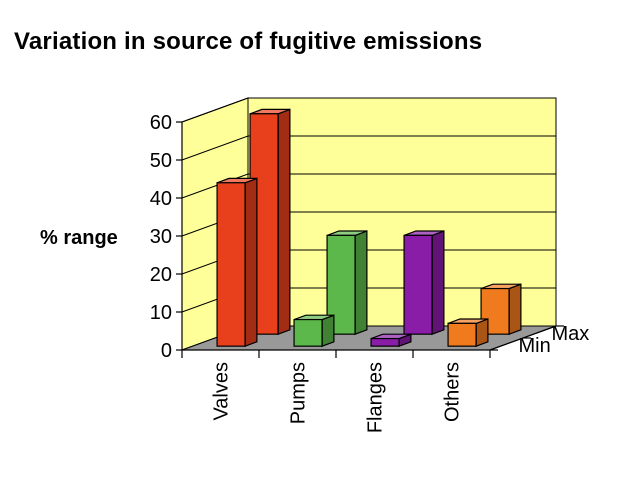 Image resolution: width=631 pixels, height=494 pixels. I want to click on y-tick-label: 50, so click(161, 161).